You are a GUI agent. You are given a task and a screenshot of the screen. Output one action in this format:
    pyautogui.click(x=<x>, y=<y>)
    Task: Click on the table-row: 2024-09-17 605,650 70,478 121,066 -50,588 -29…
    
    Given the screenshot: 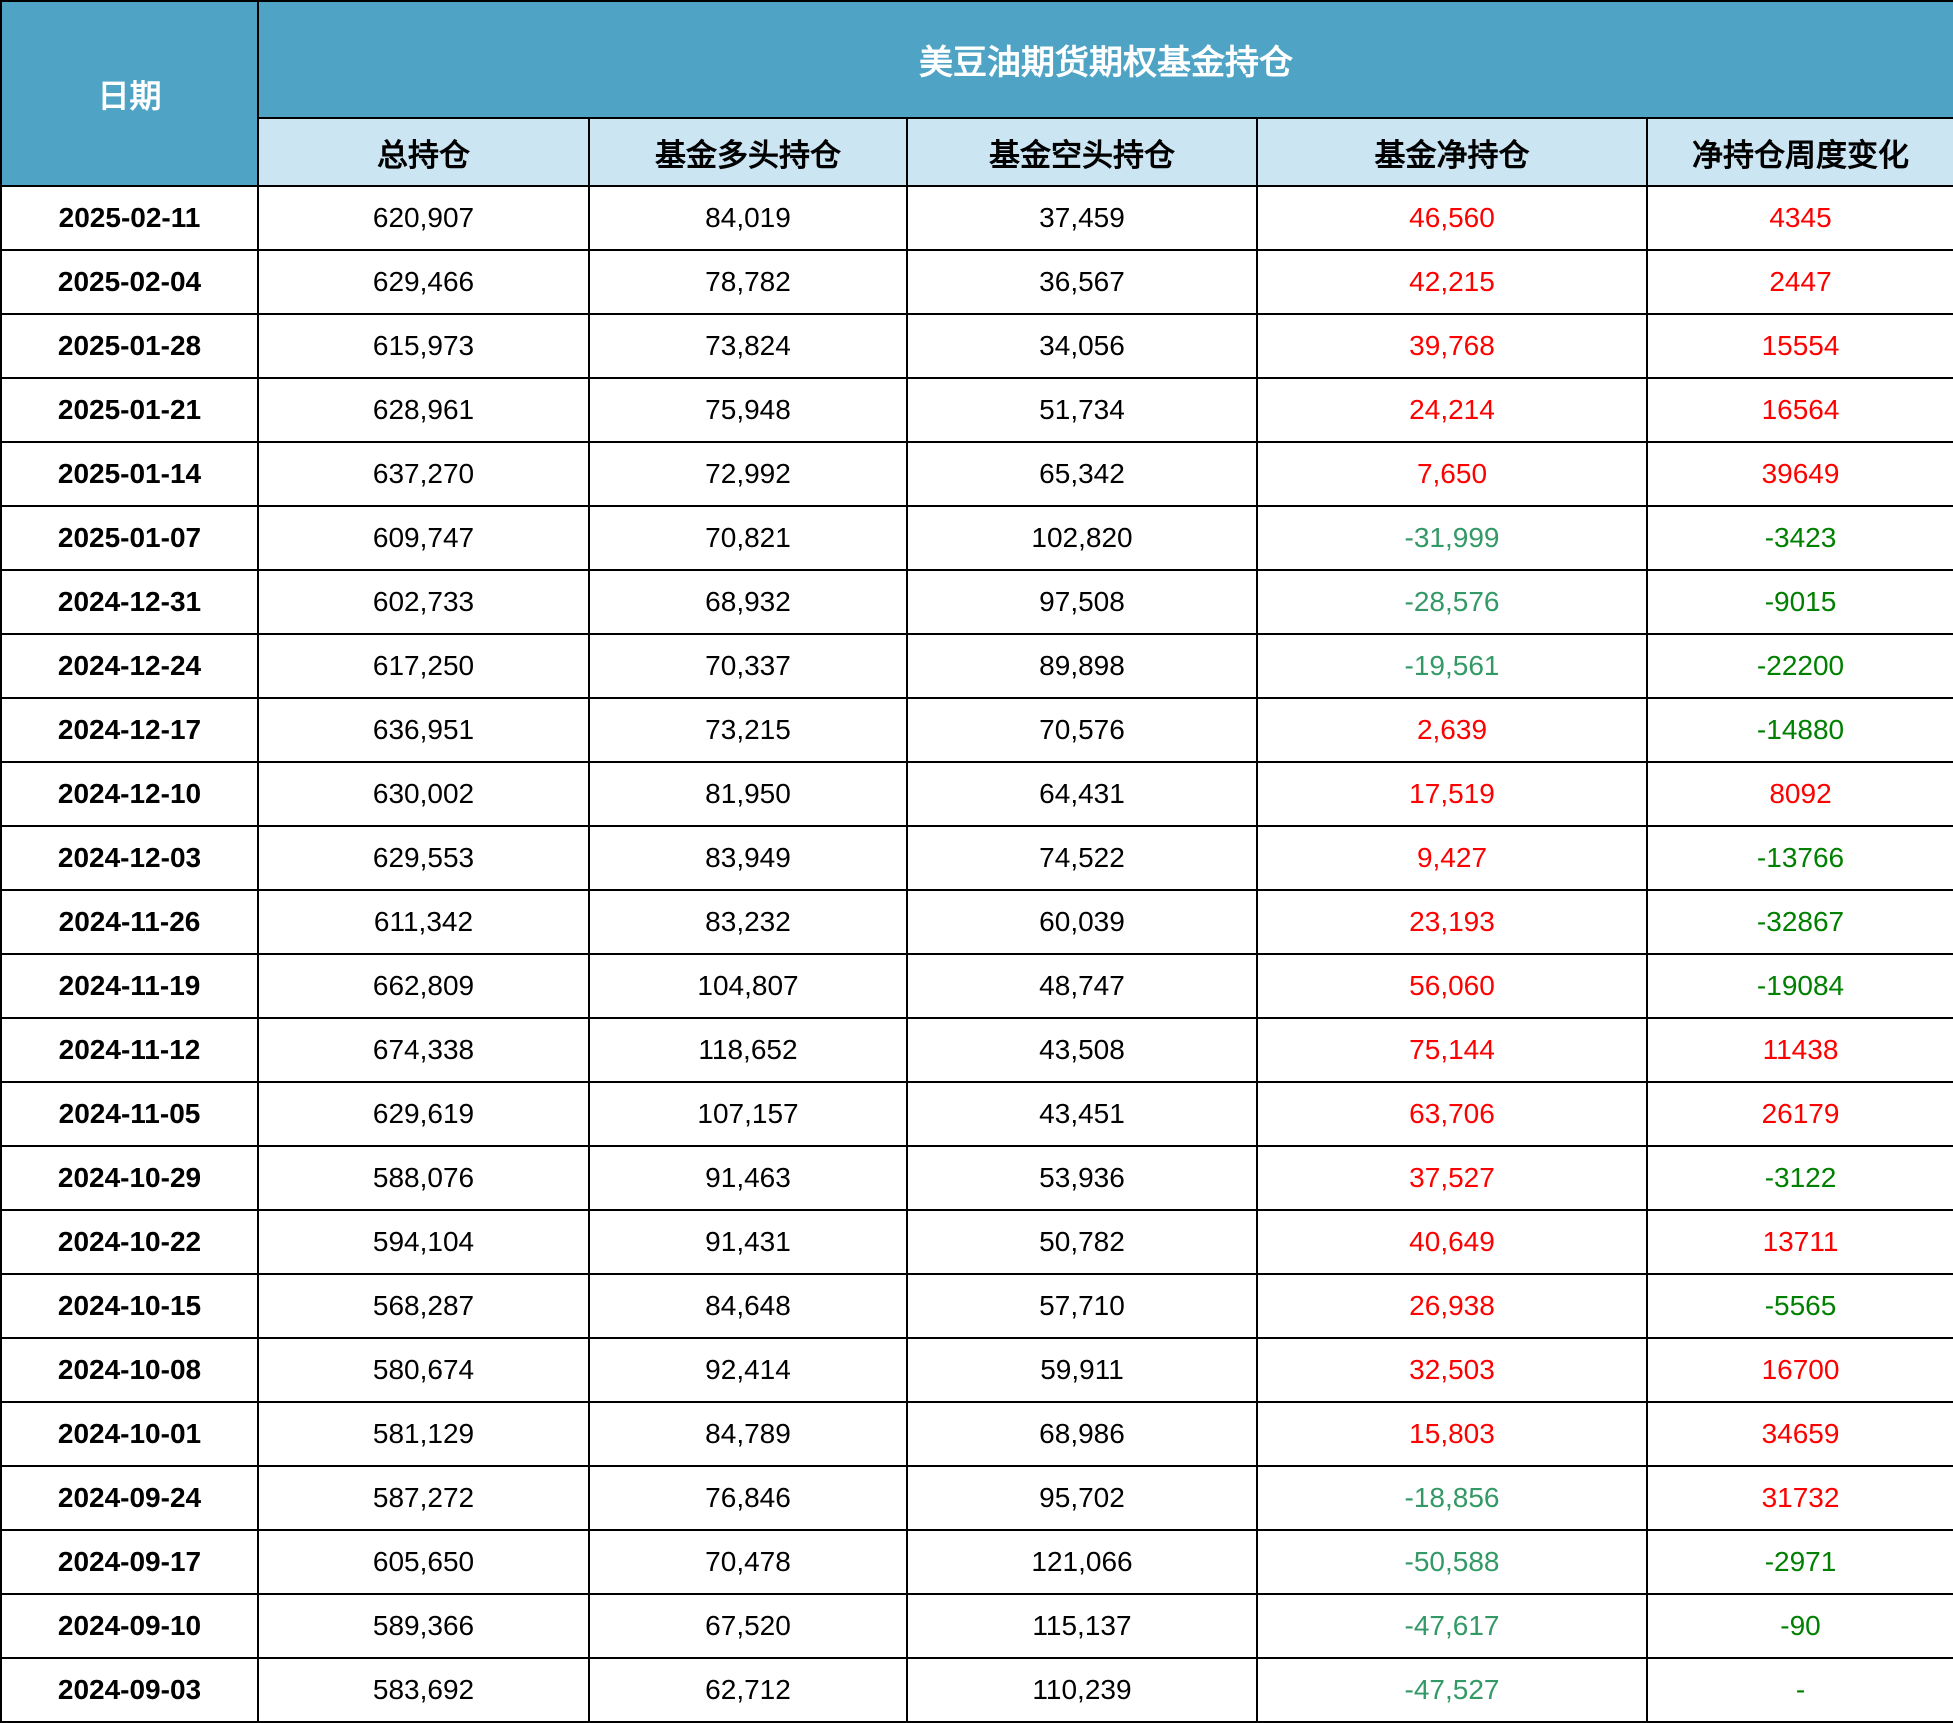 What is the action you would take?
    pyautogui.click(x=976, y=1562)
    